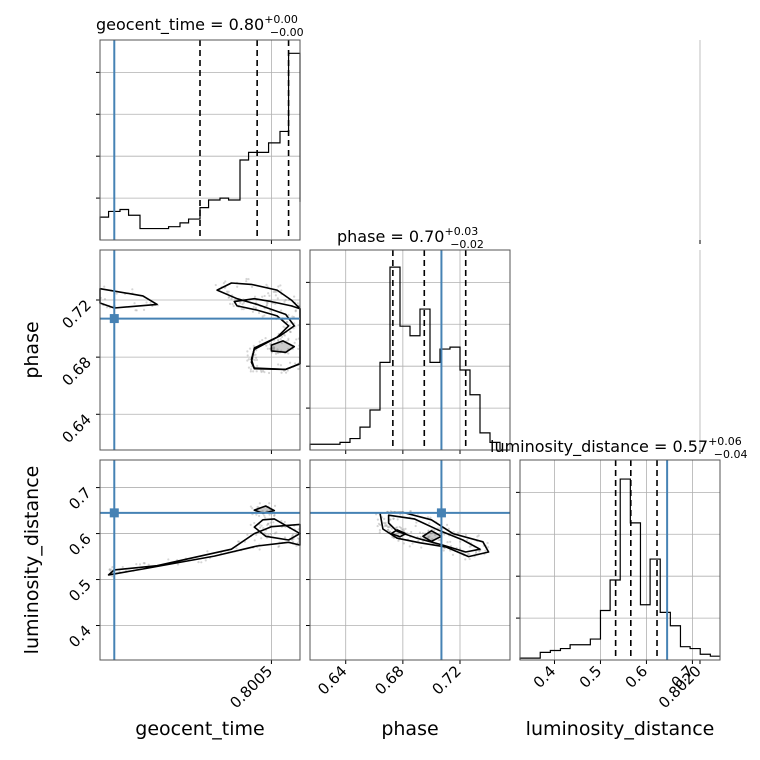  I want to click on hist-0-frame, so click(200, 140).